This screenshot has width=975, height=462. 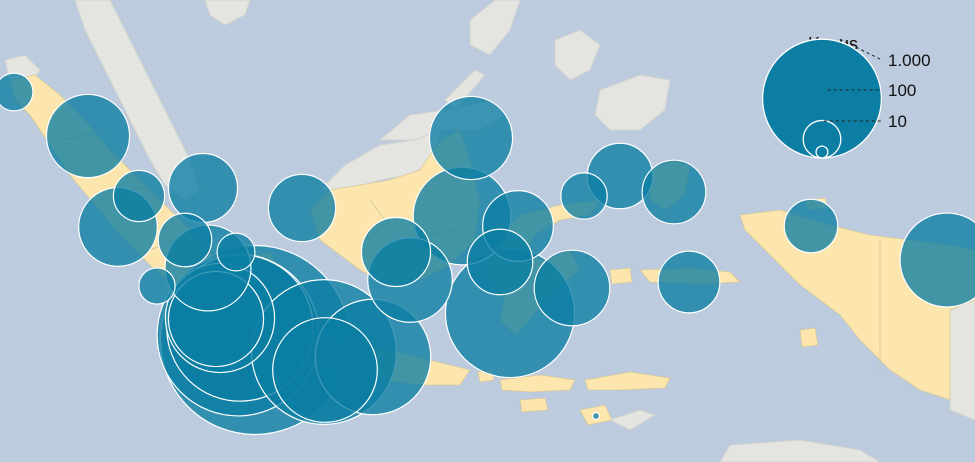 I want to click on papua-new-guinea, so click(x=962, y=360).